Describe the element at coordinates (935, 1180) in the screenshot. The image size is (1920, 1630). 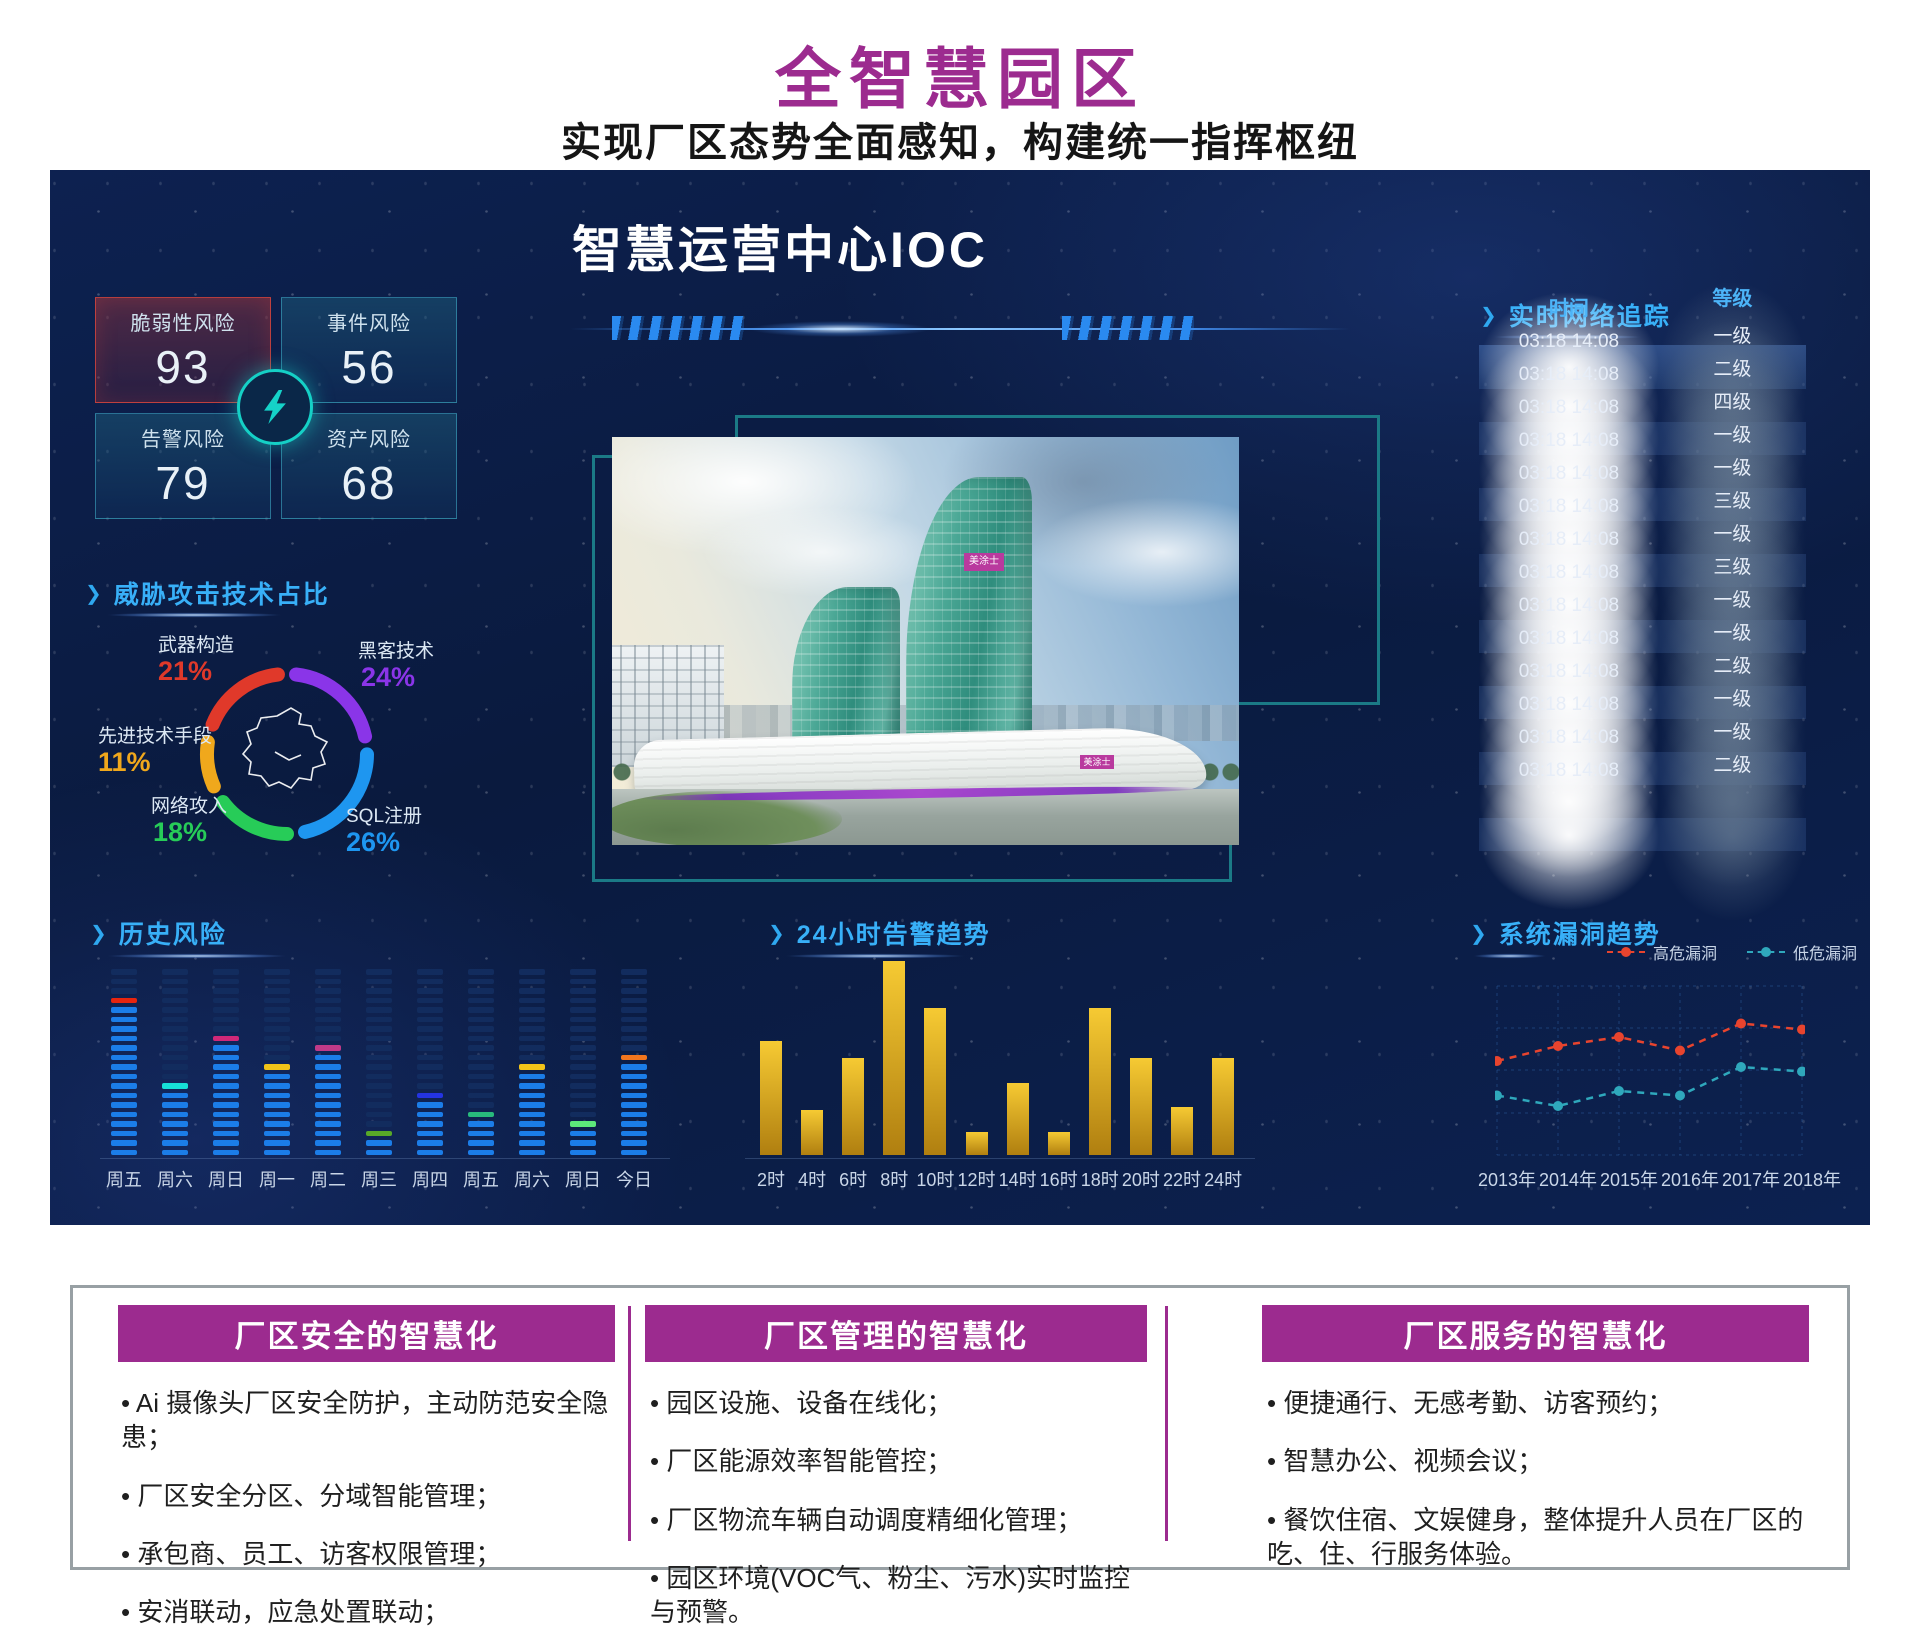
I see `x-tick-label: 10时` at that location.